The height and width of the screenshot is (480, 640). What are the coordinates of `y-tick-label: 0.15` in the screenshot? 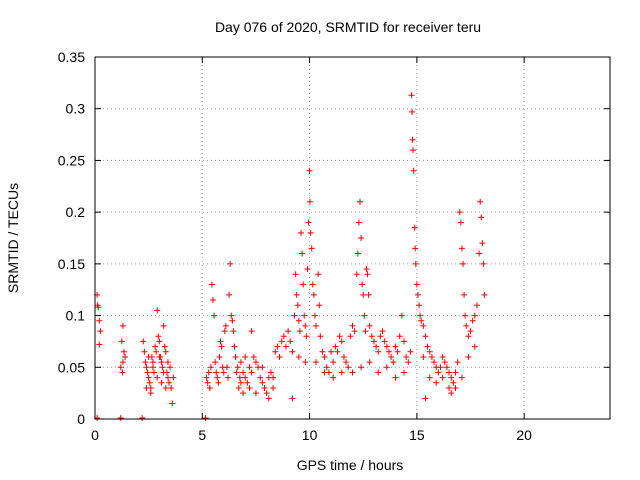 It's located at (71, 264).